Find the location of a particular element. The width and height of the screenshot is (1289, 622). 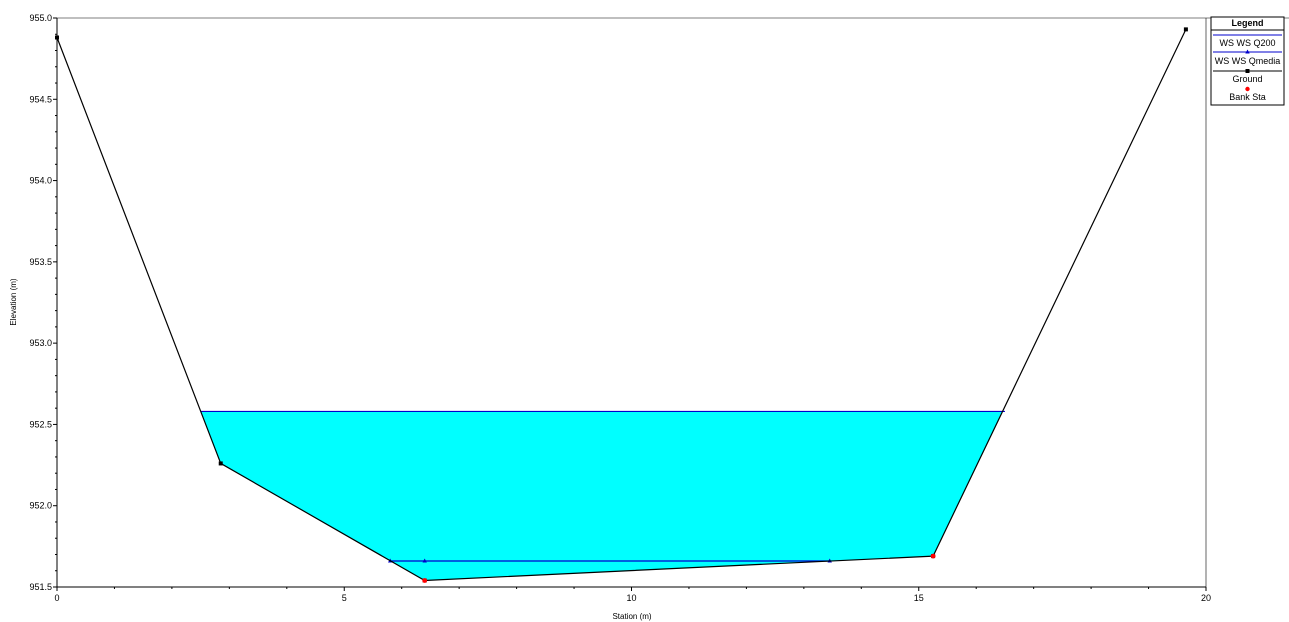

y-tick-label: 954.5 is located at coordinates (40, 99).